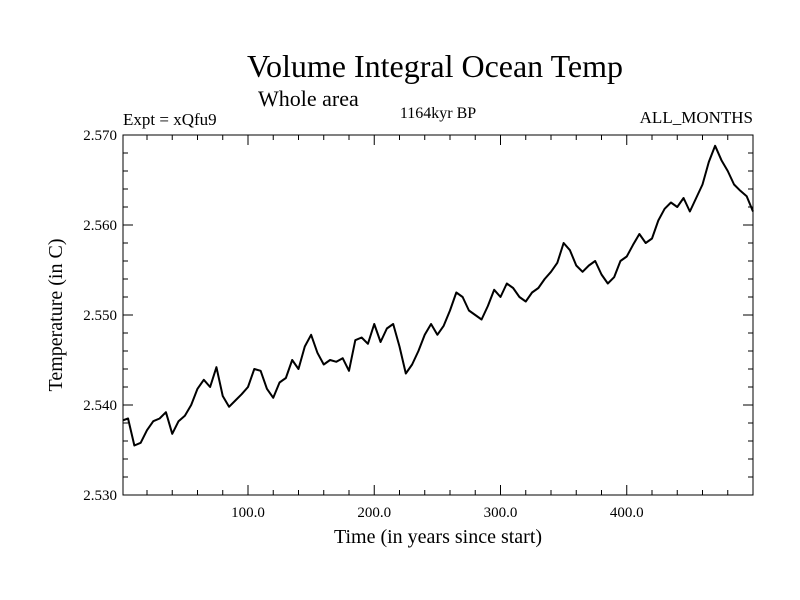  What do you see at coordinates (100, 496) in the screenshot?
I see `y-tick-label: 2.530` at bounding box center [100, 496].